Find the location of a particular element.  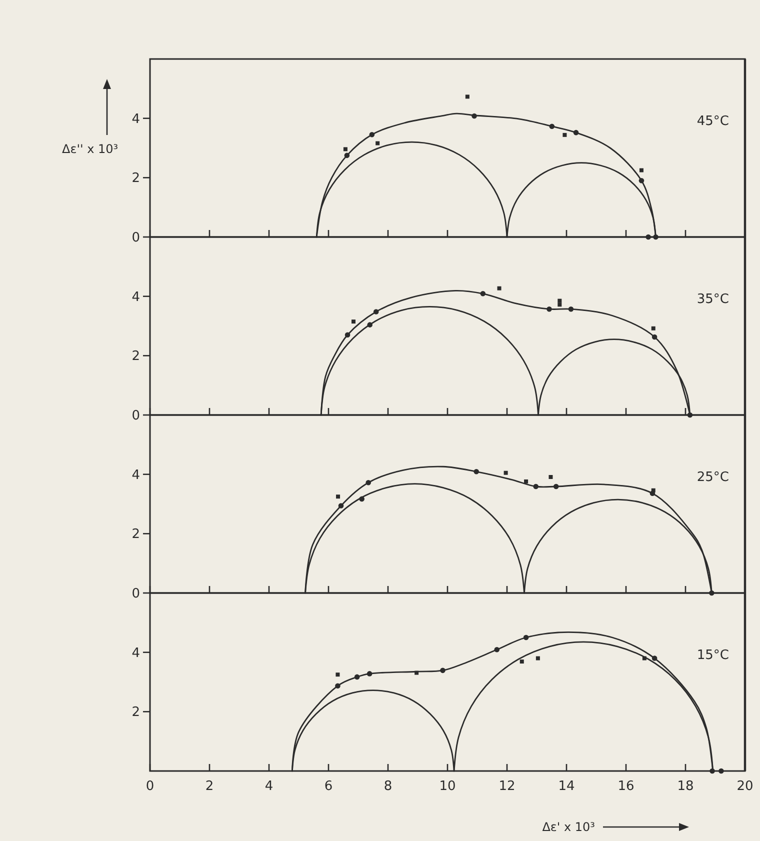

x-tick-label: 2 is located at coordinates (209, 786).